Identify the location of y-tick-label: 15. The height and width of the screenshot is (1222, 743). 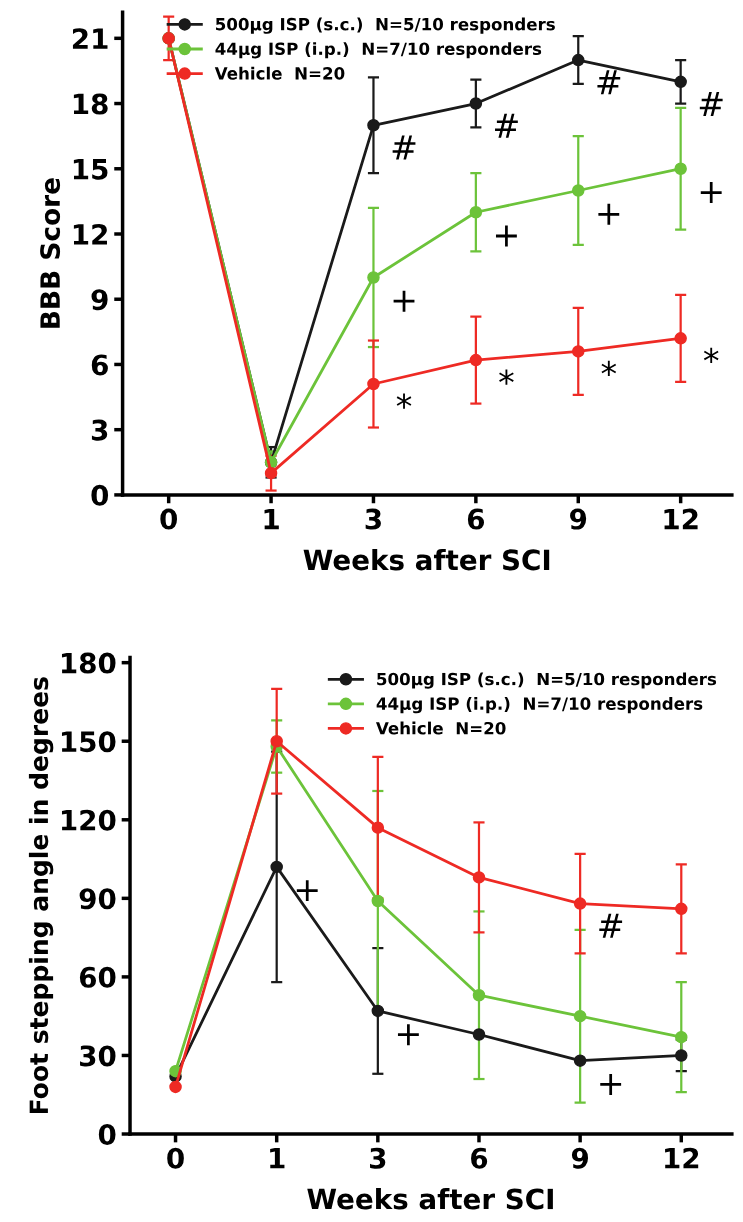
(90, 169).